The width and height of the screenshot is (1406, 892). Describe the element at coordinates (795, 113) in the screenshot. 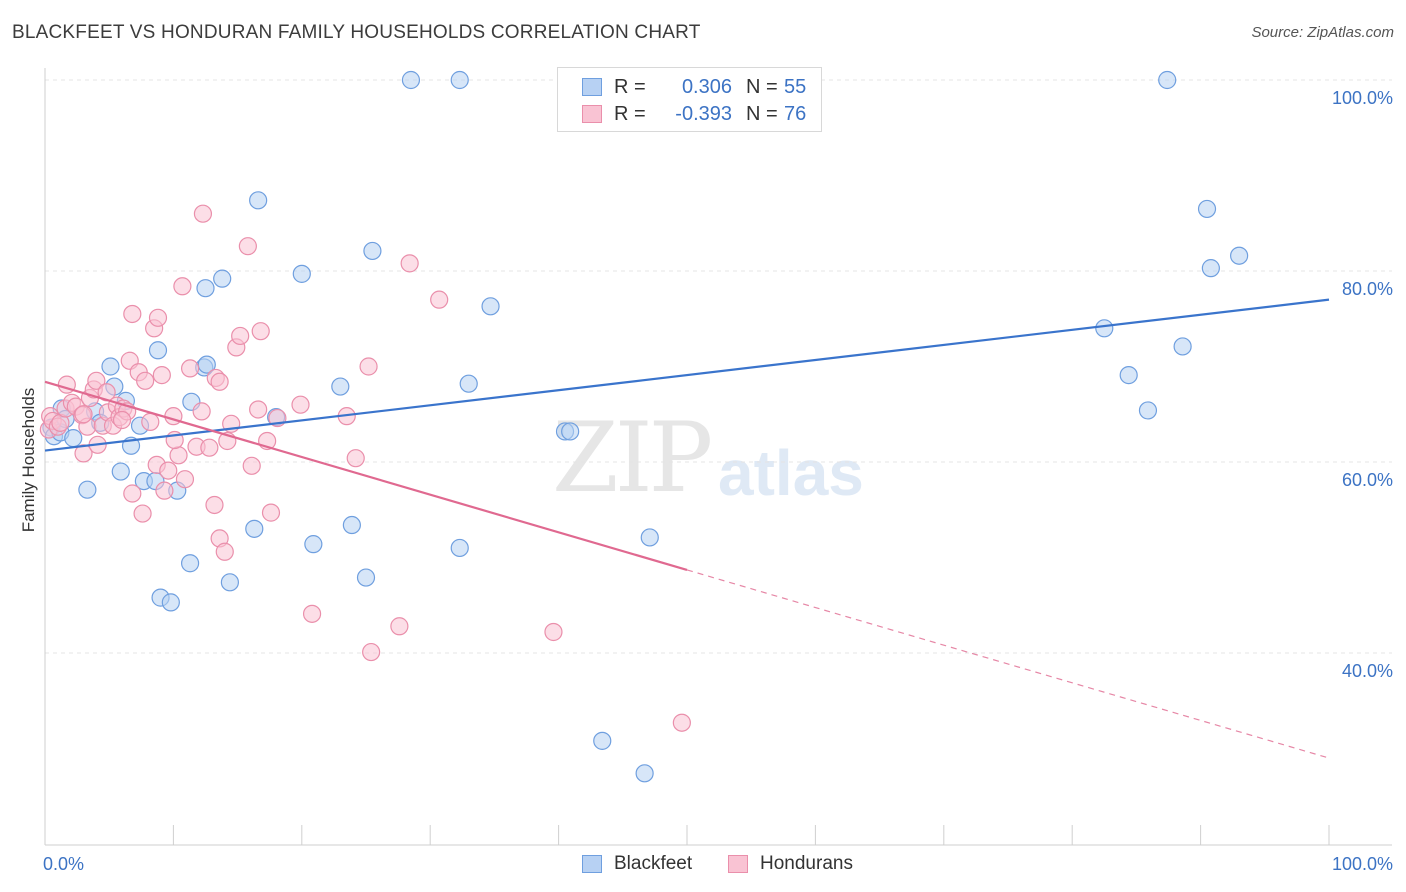

I see `legend-n-value-hondurans: 76` at that location.